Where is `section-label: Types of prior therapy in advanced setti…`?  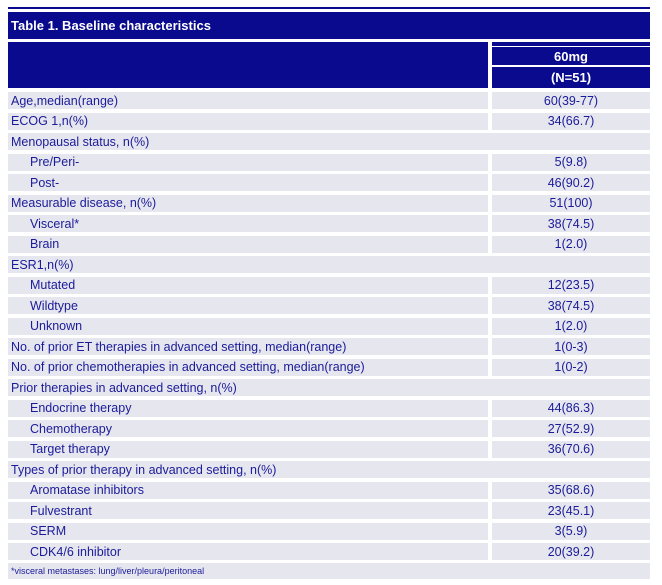
section-label: Types of prior therapy in advanced setti… is located at coordinates (329, 469).